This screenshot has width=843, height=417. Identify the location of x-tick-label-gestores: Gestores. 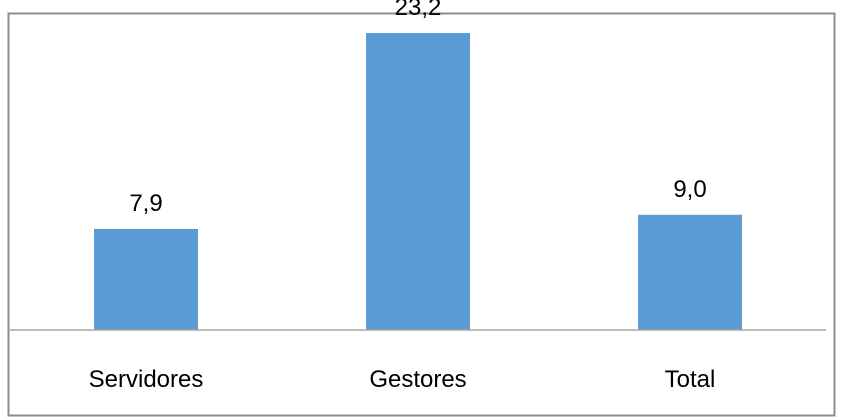
(417, 379).